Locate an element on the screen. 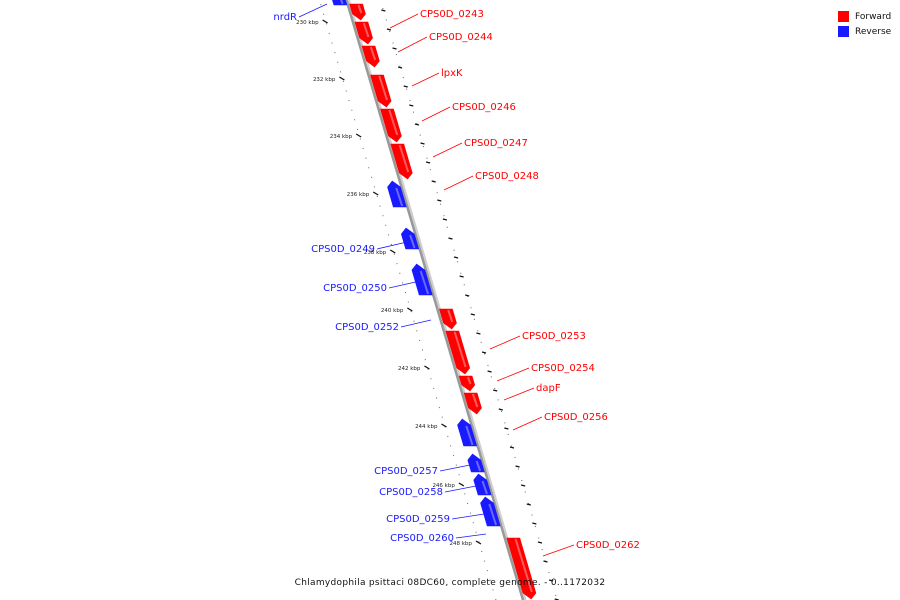 Image resolution: width=900 pixels, height=600 pixels. tick-label: 230 kbp is located at coordinates (307, 23).